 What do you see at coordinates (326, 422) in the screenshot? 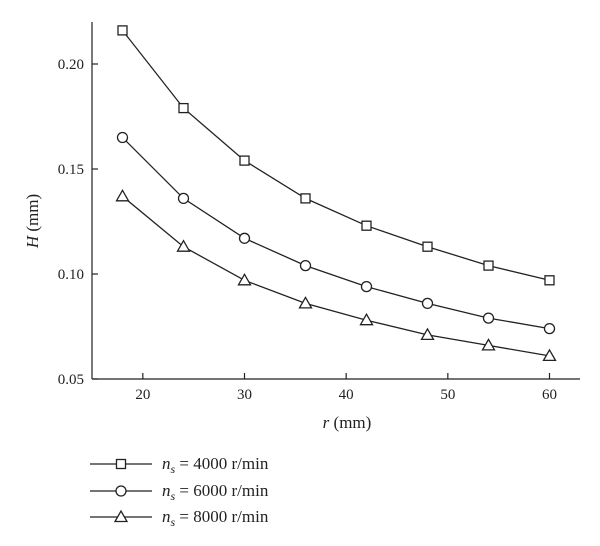
I see `x-axis-label-var: r` at bounding box center [326, 422].